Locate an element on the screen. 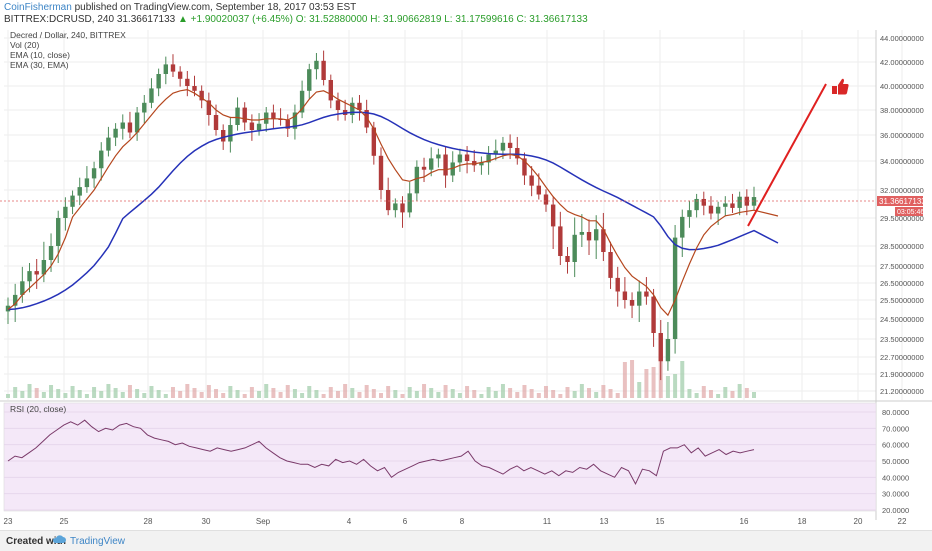 This screenshot has width=932, height=551. created-with-label: Created with is located at coordinates (36, 541).